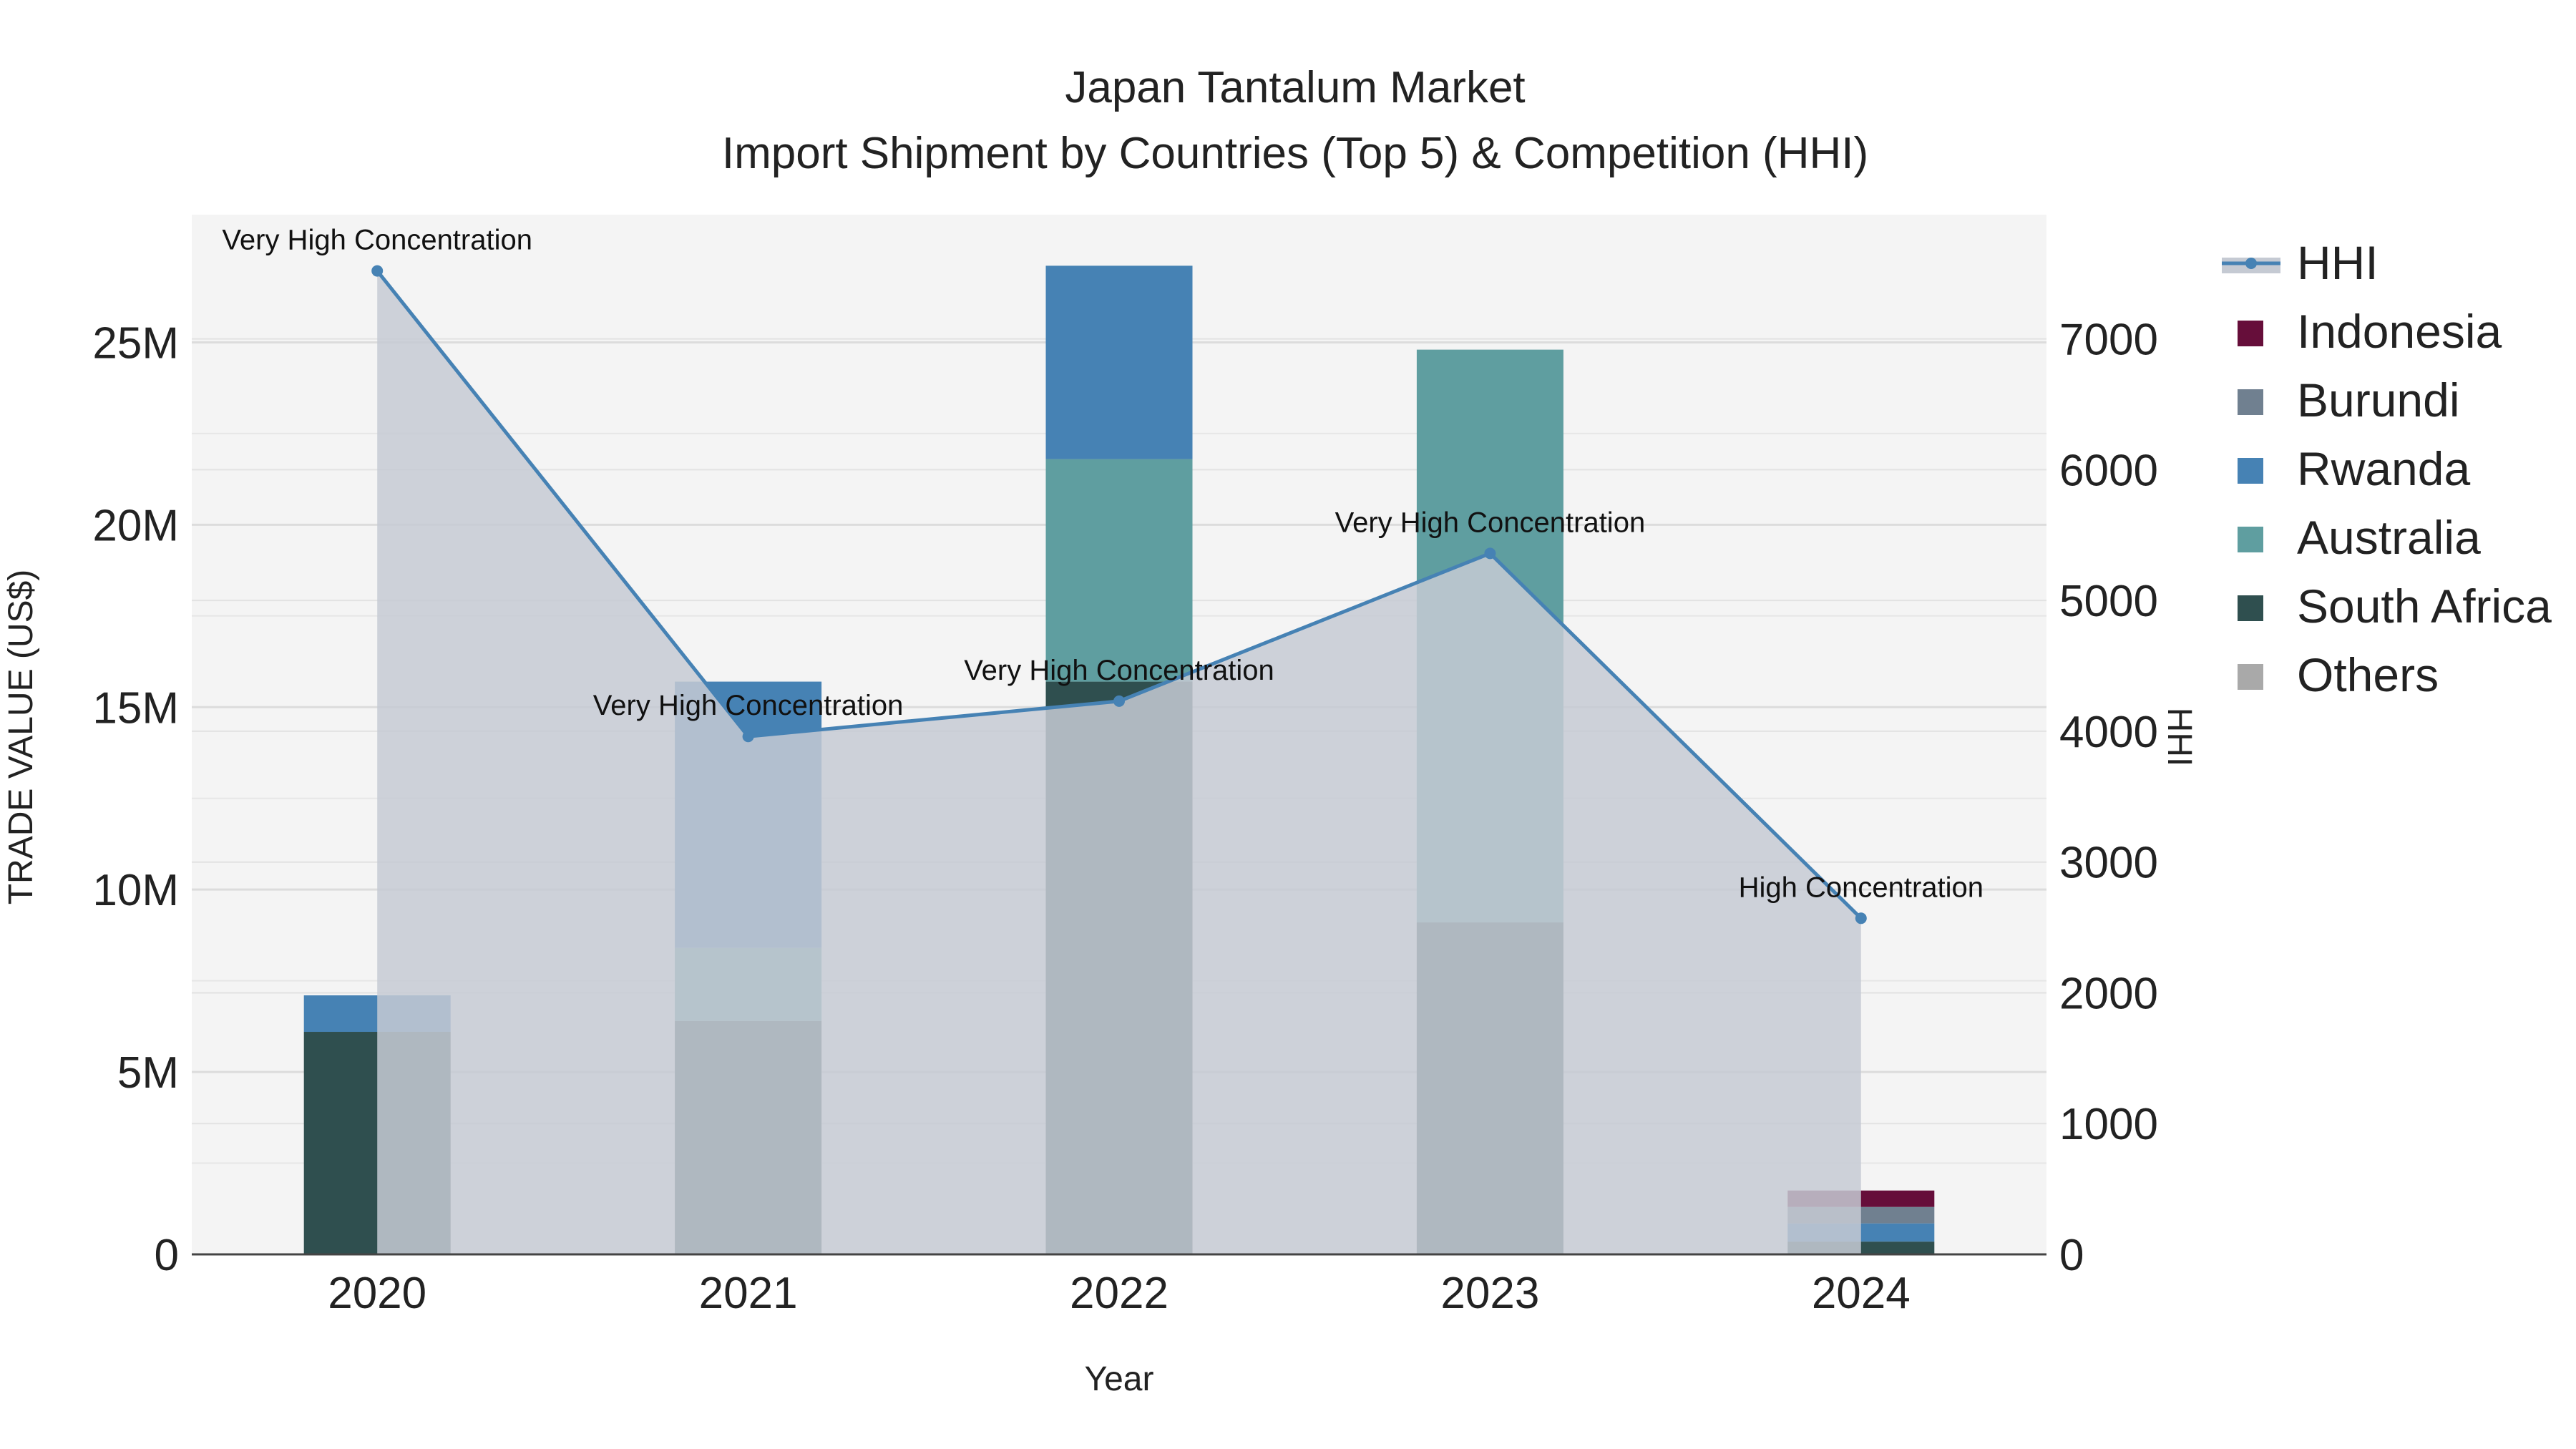 The image size is (2576, 1449). Describe the element at coordinates (2250, 539) in the screenshot. I see `legend-swatch-australia` at that location.